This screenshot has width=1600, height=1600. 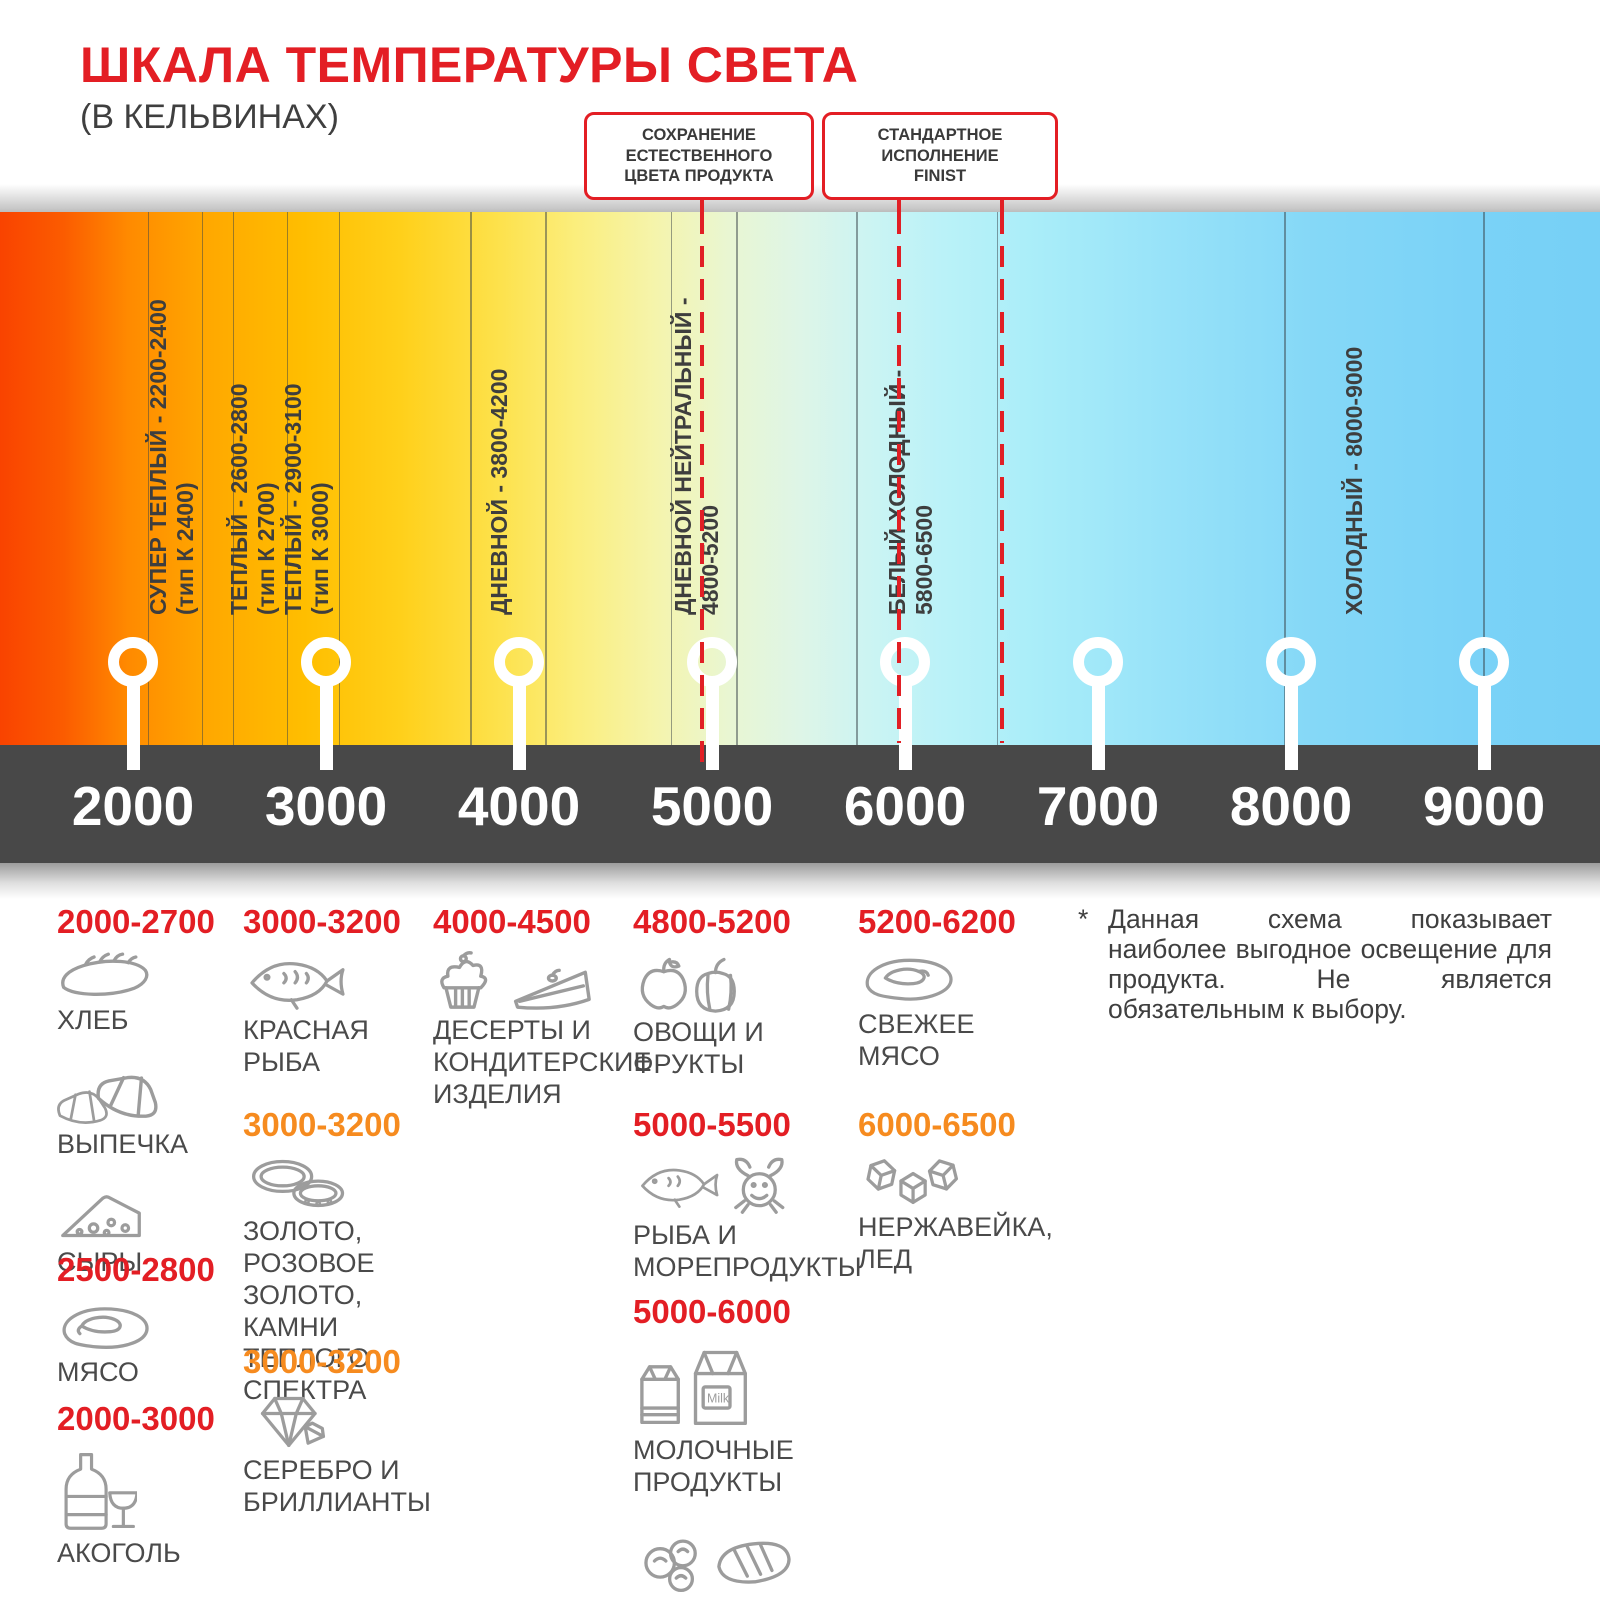 I want to click on list-item: ОВОЩИ И ФРУКТЫ, so click(x=788, y=1016).